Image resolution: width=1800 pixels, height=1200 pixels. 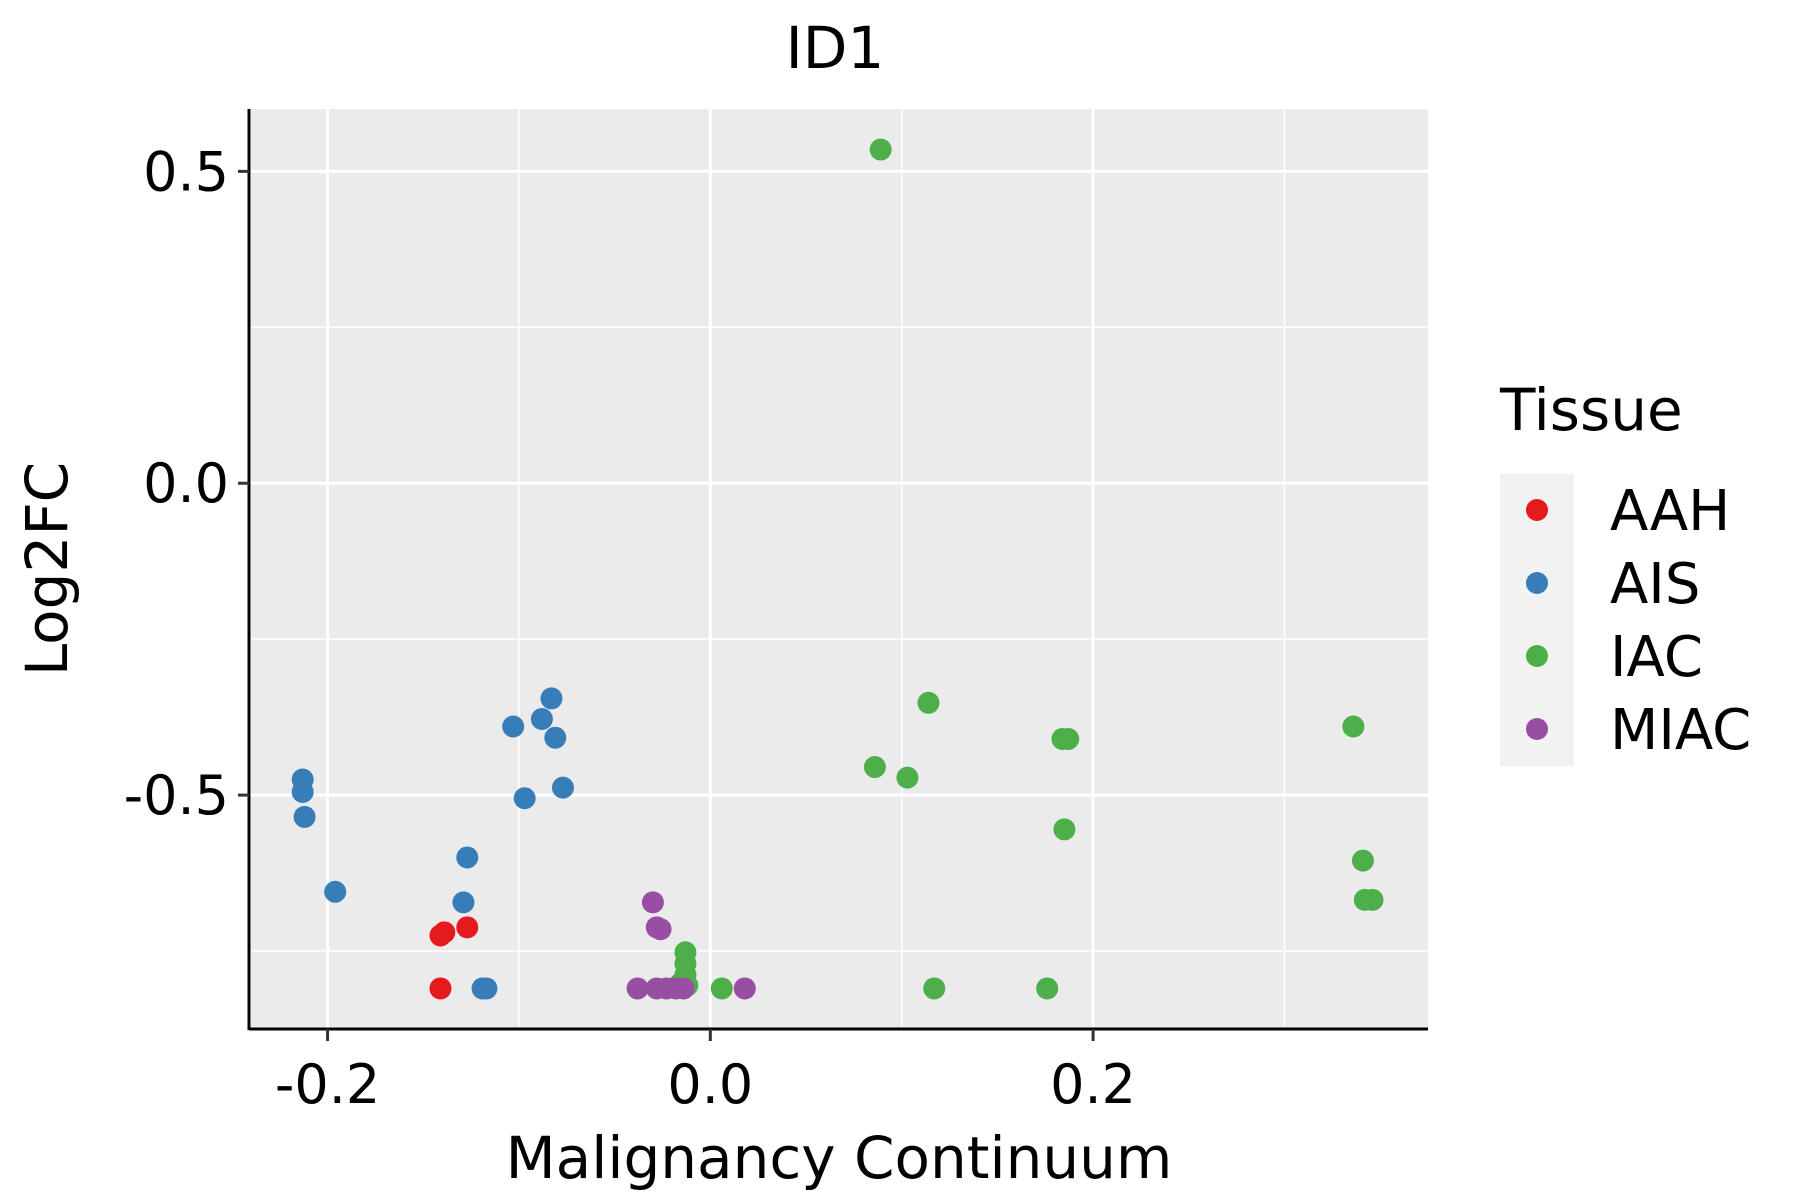 I want to click on legend-key-ais, so click(x=1537, y=583).